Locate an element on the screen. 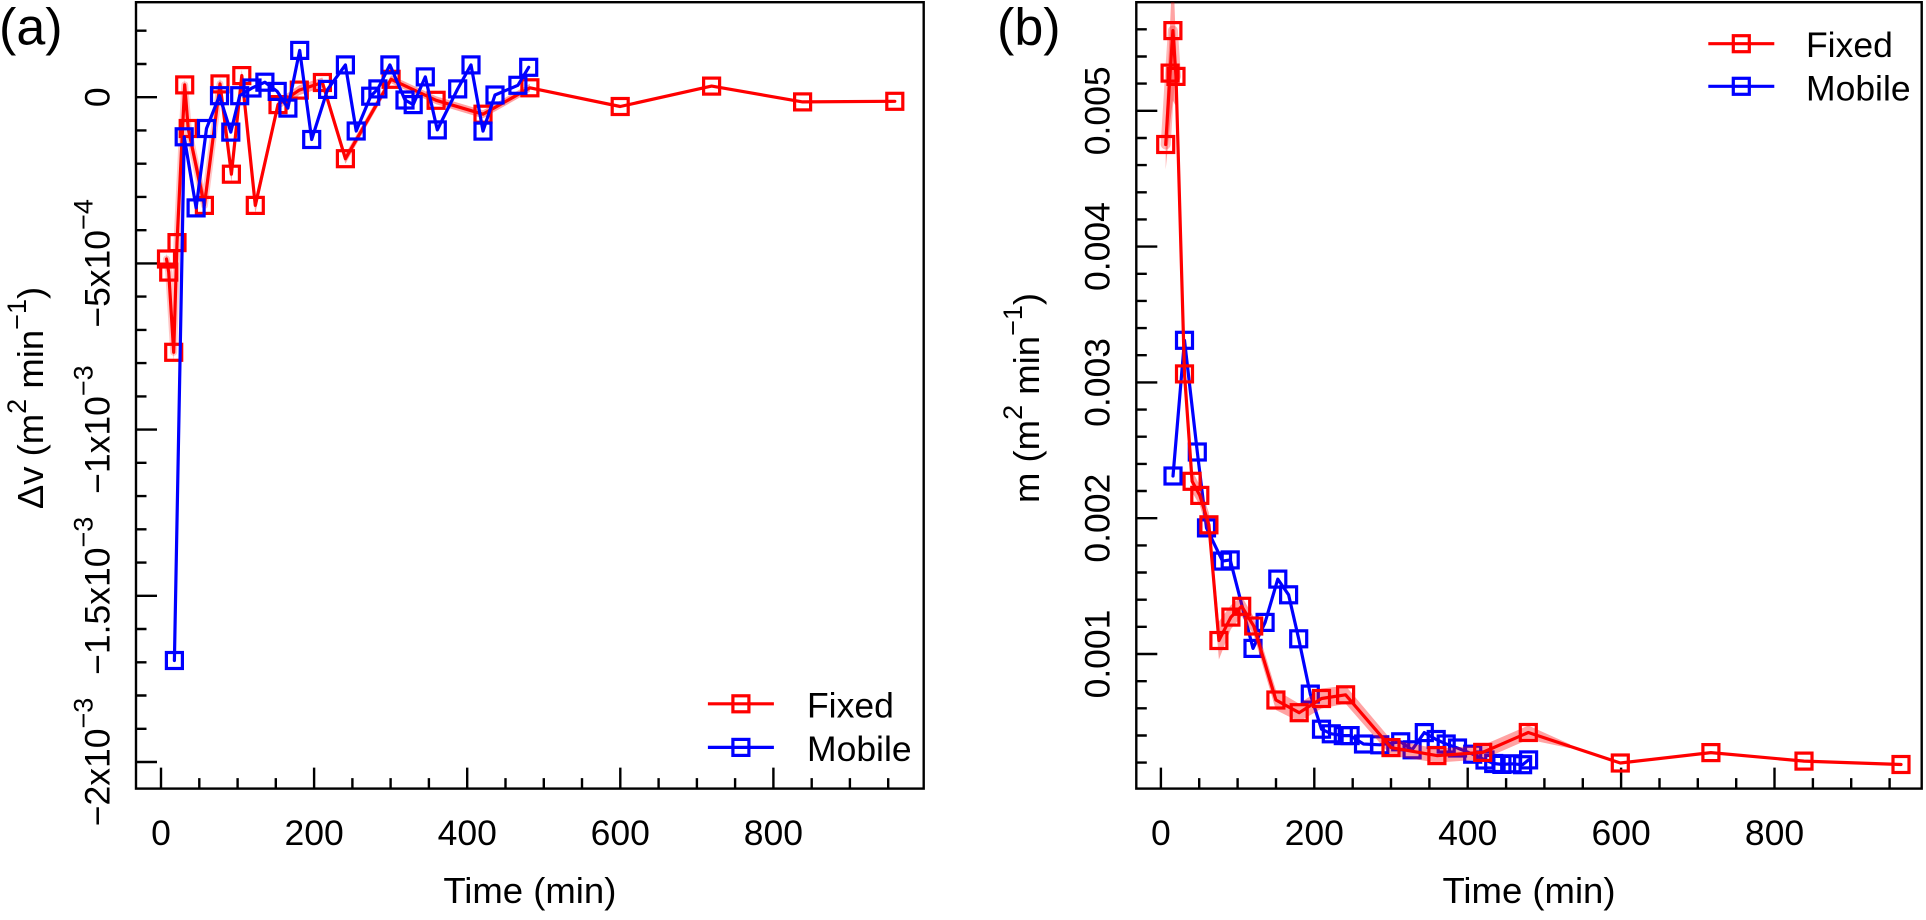 This screenshot has width=1926, height=920. svg-text: 0.001 is located at coordinates (1098, 654).